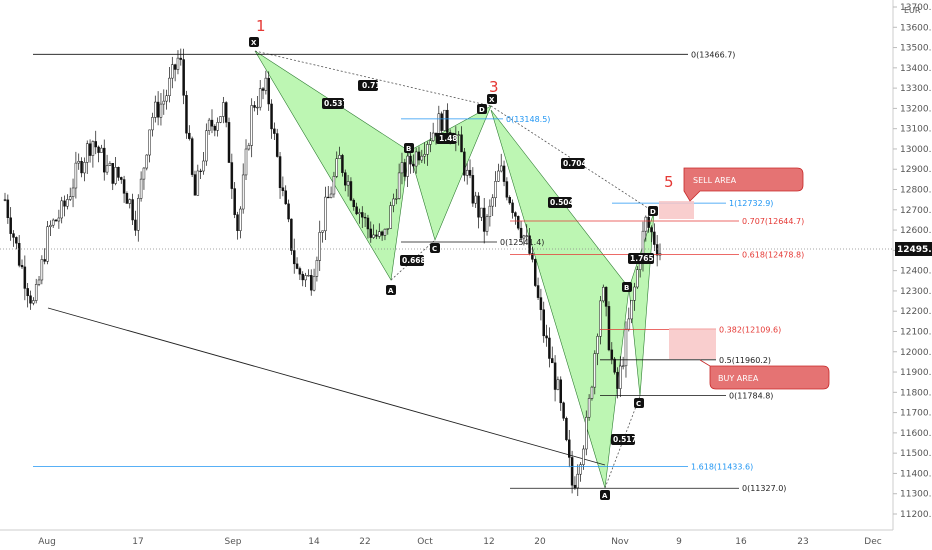 The width and height of the screenshot is (932, 550). I want to click on y-tick-label: 12100.0, so click(916, 332).